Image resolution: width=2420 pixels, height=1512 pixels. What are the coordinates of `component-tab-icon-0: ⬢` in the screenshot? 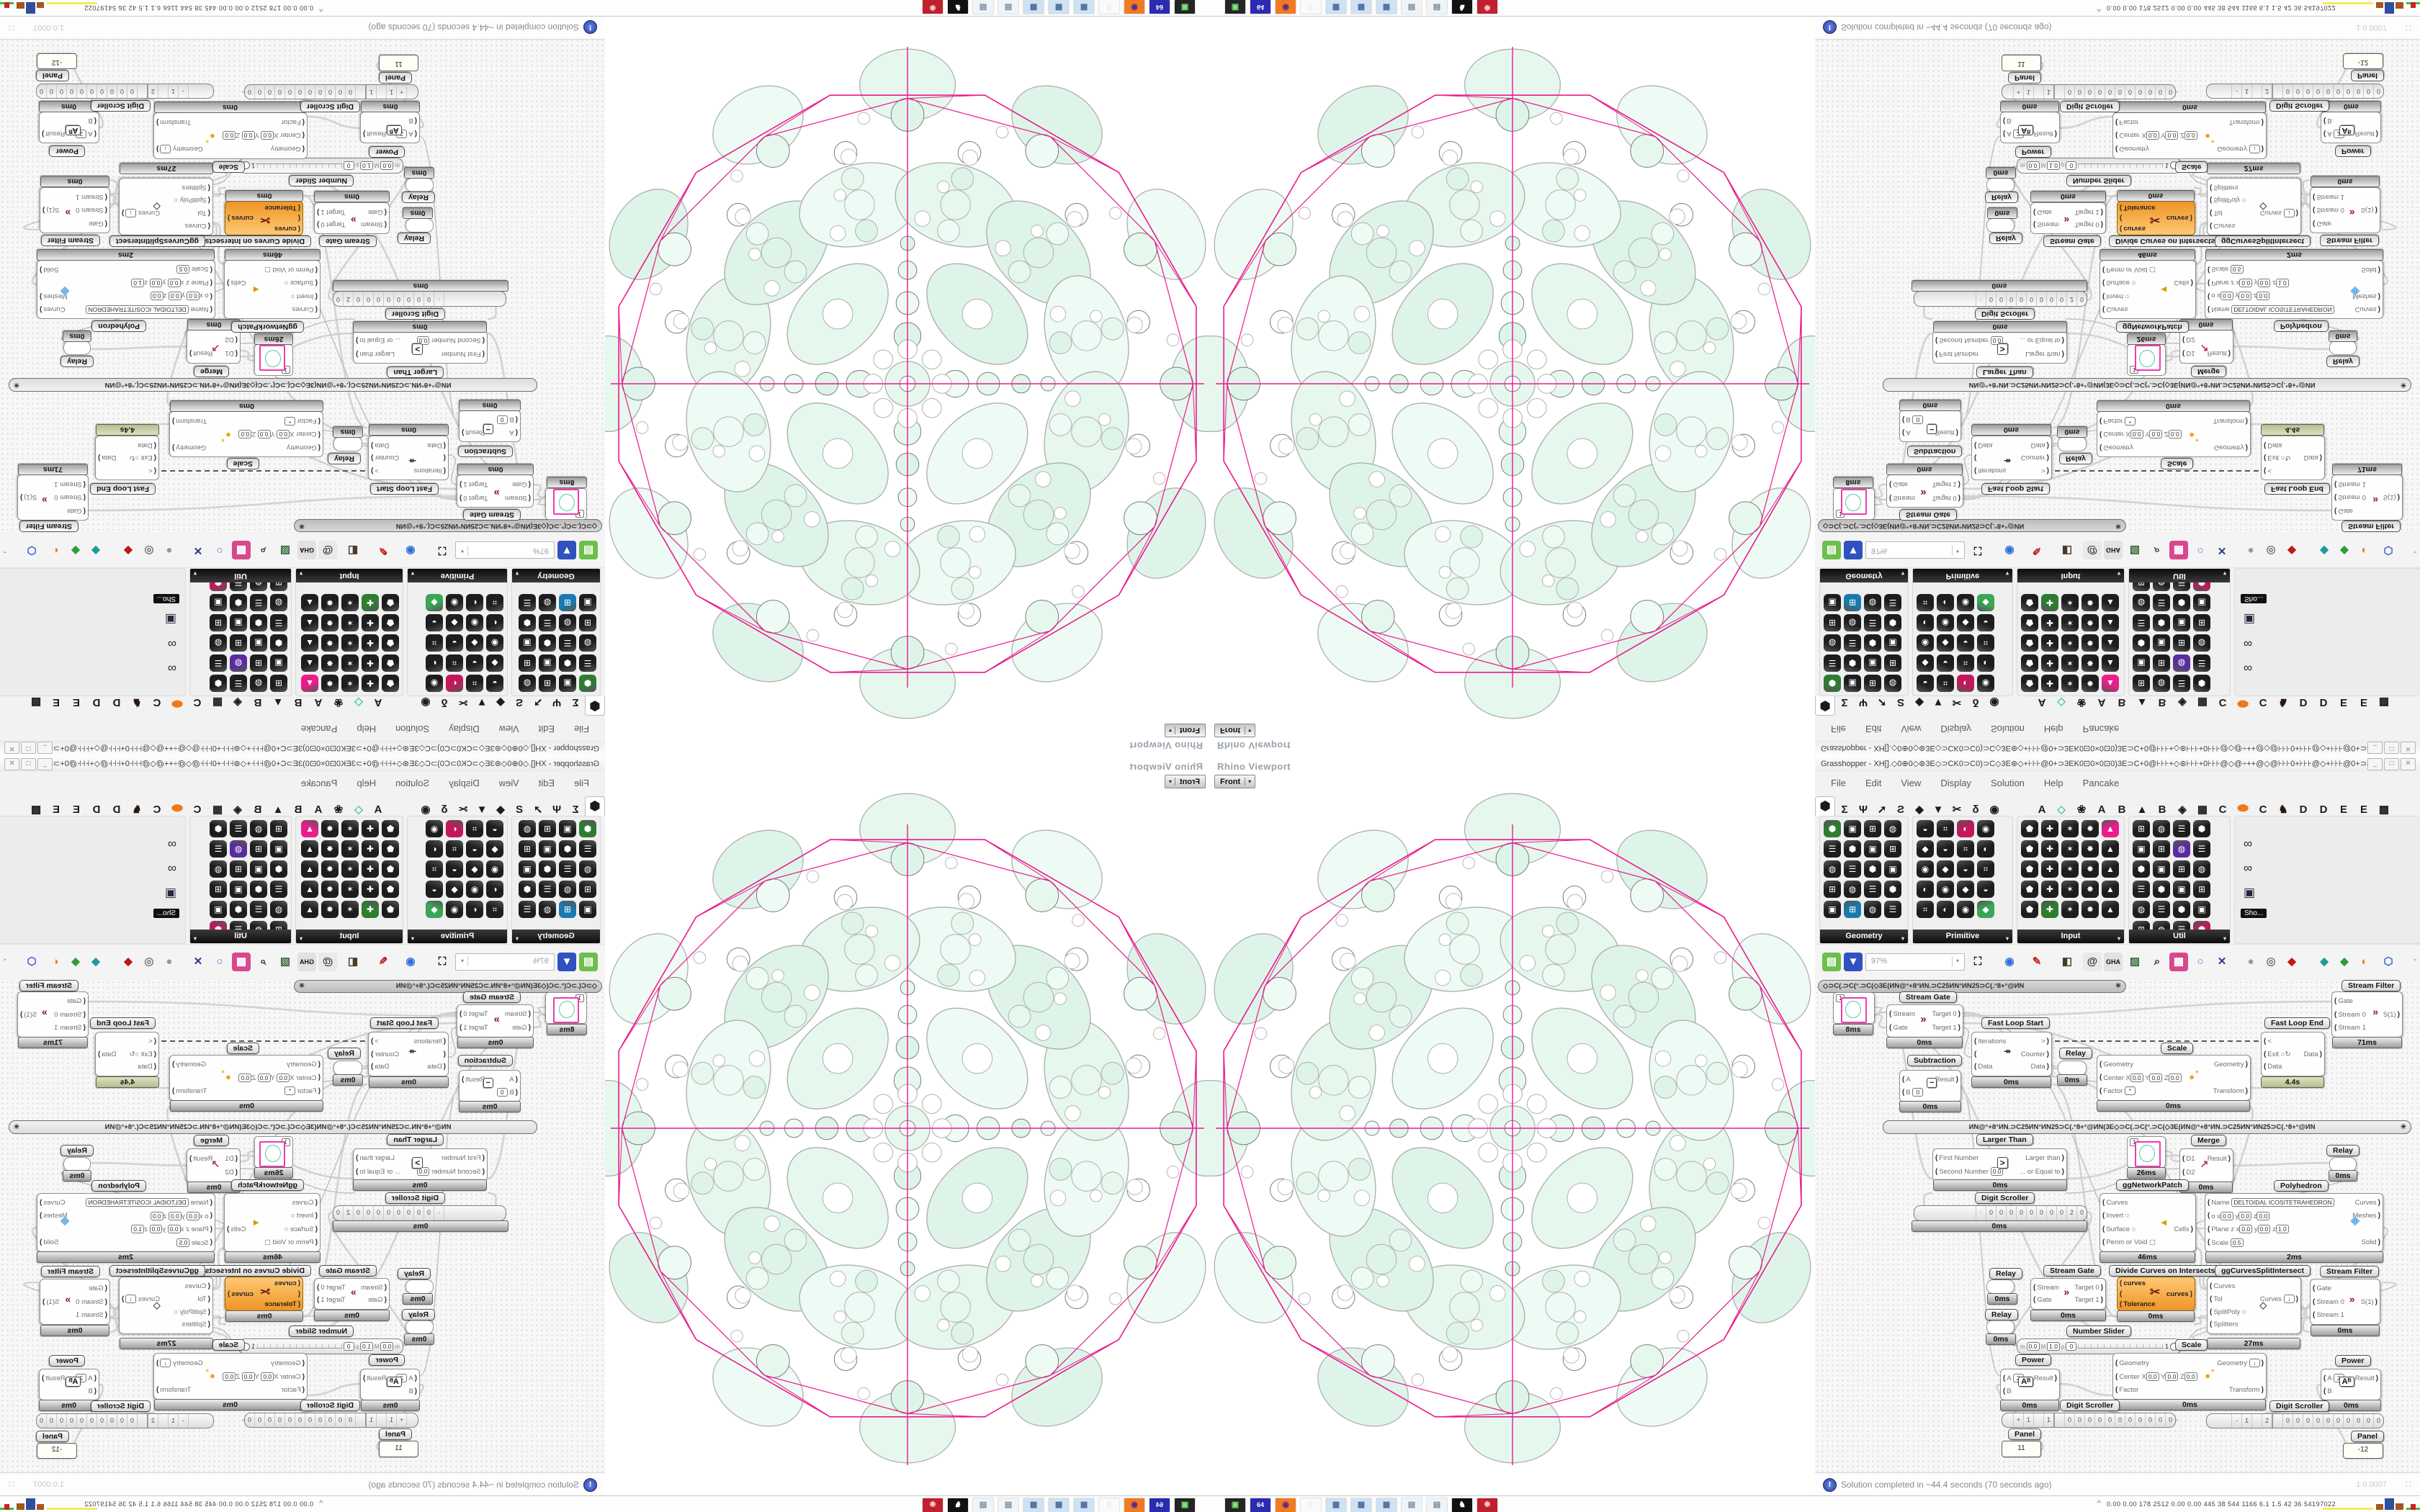 It's located at (1825, 706).